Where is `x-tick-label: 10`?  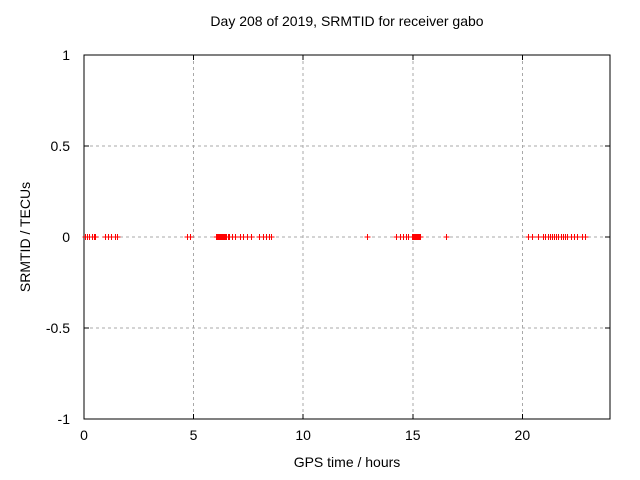 x-tick-label: 10 is located at coordinates (303, 435).